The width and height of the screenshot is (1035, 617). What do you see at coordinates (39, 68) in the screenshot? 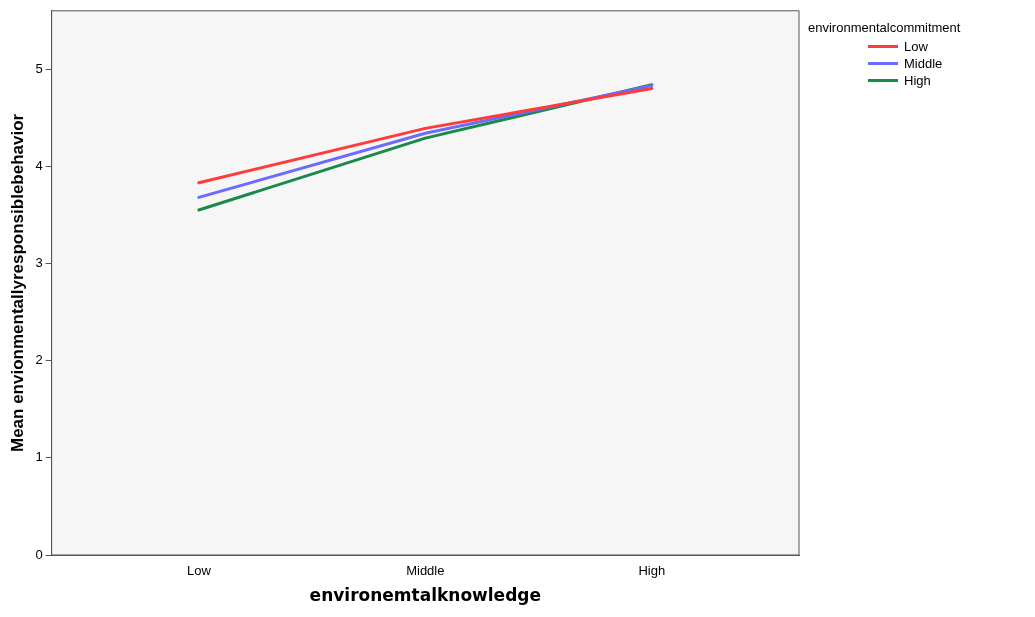
I see `y-tick-label: 5` at bounding box center [39, 68].